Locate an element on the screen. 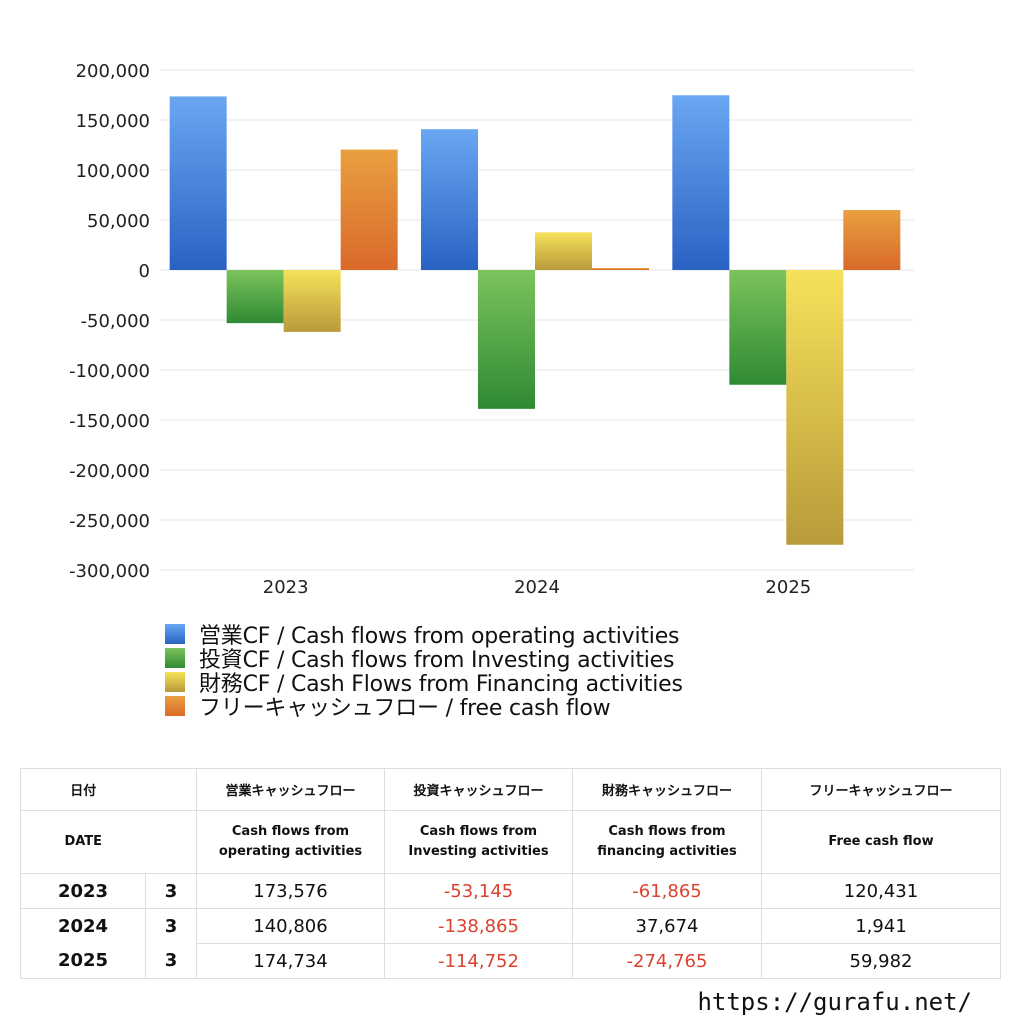 This screenshot has height=1024, width=1024. header-free-en: Free cash flow is located at coordinates (881, 842).